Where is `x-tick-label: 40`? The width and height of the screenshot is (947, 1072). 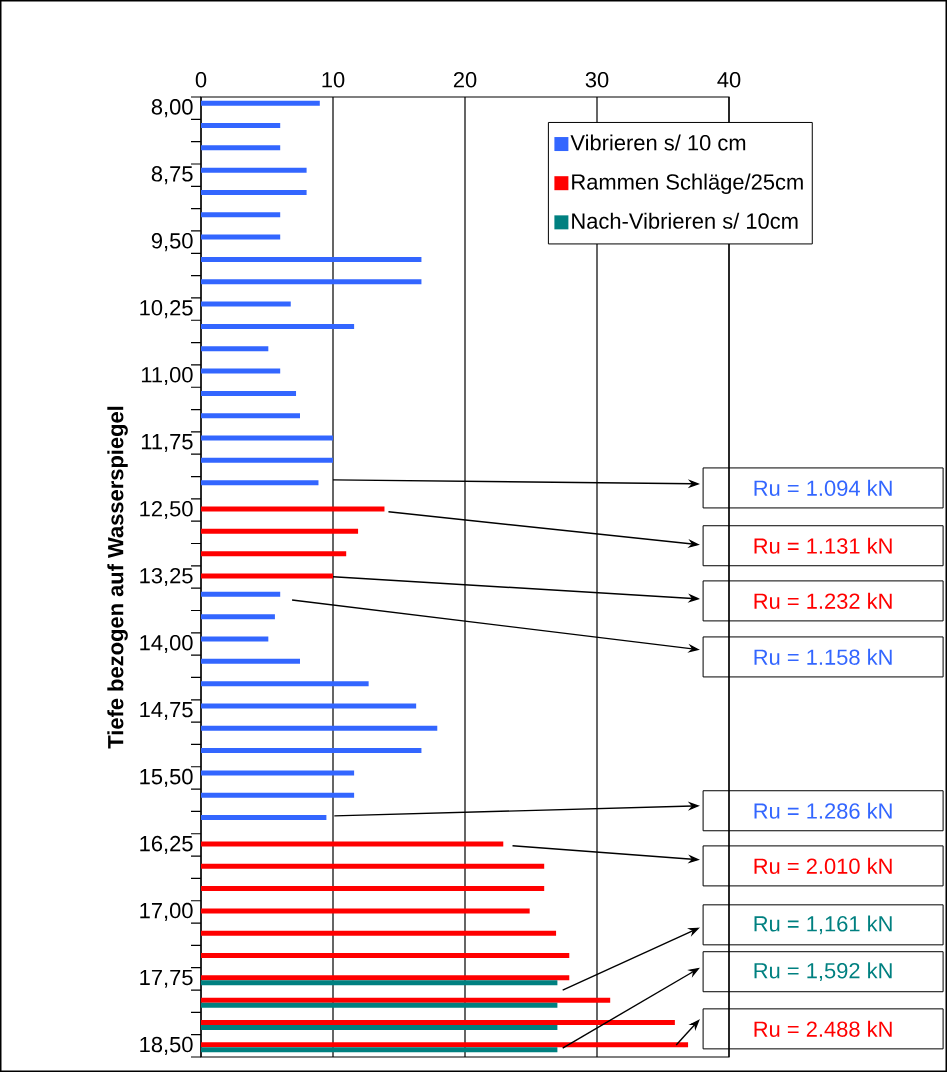 x-tick-label: 40 is located at coordinates (729, 79).